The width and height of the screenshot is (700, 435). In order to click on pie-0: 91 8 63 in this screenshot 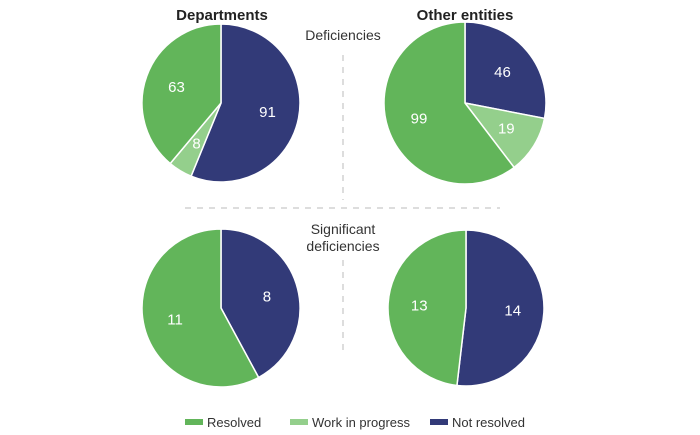, I will do `click(221, 103)`.